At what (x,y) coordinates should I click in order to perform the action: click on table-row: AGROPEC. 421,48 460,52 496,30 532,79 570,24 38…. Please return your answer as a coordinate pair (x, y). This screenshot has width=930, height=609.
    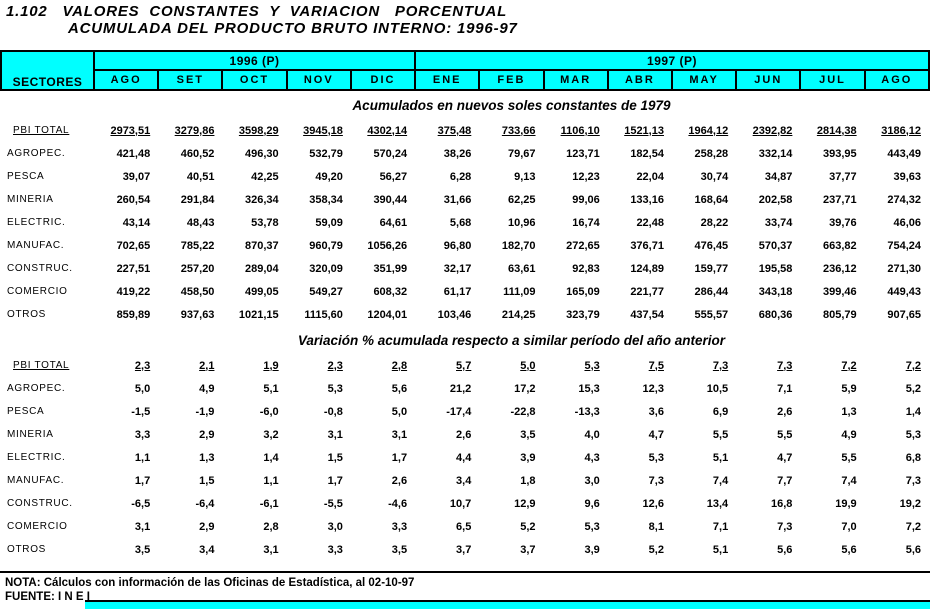
    Looking at the image, I should click on (465, 153).